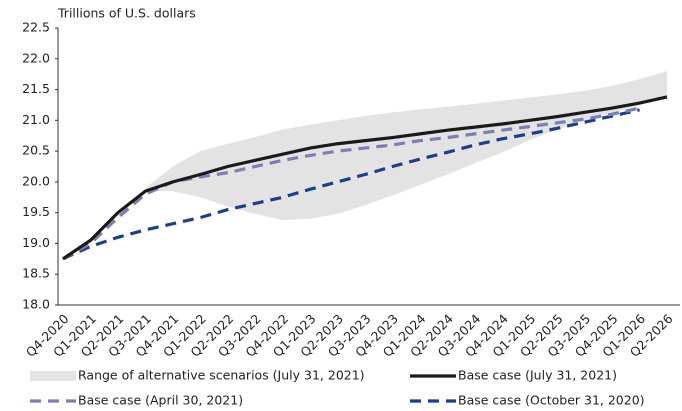 The width and height of the screenshot is (682, 411). Describe the element at coordinates (36, 27) in the screenshot. I see `y-tick-label: 22.5` at that location.